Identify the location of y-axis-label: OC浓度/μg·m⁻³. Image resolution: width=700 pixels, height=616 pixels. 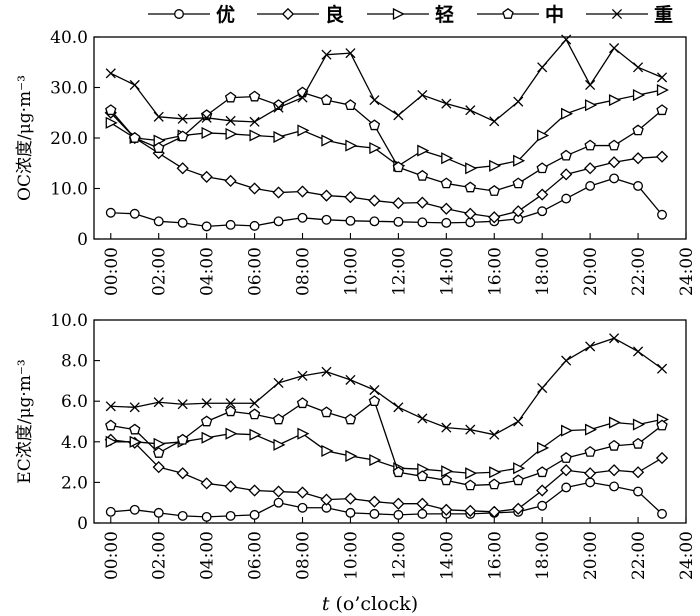
(25, 138).